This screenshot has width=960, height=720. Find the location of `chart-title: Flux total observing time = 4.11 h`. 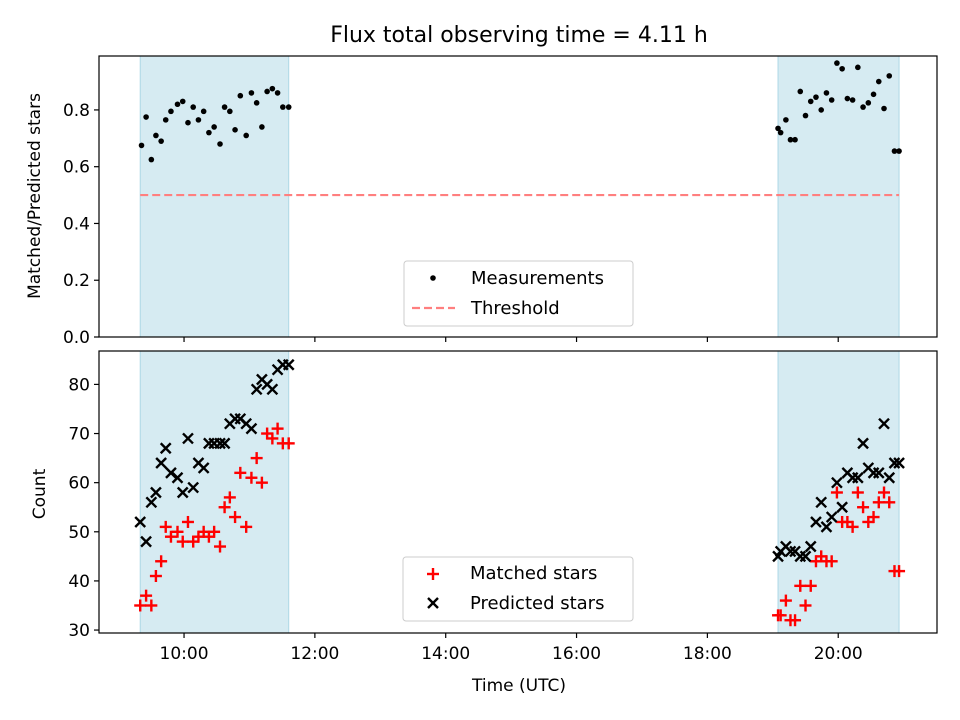

chart-title: Flux total observing time = 4.11 h is located at coordinates (519, 35).